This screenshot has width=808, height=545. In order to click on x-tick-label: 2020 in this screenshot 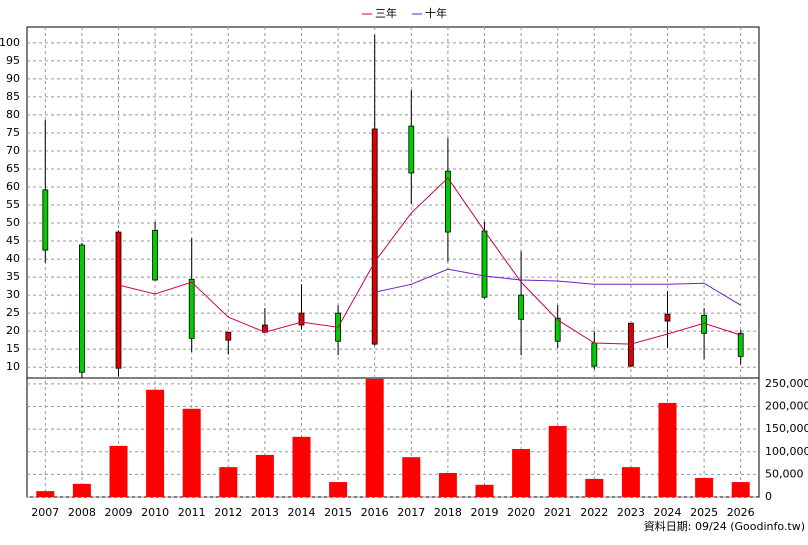, I will do `click(521, 512)`.